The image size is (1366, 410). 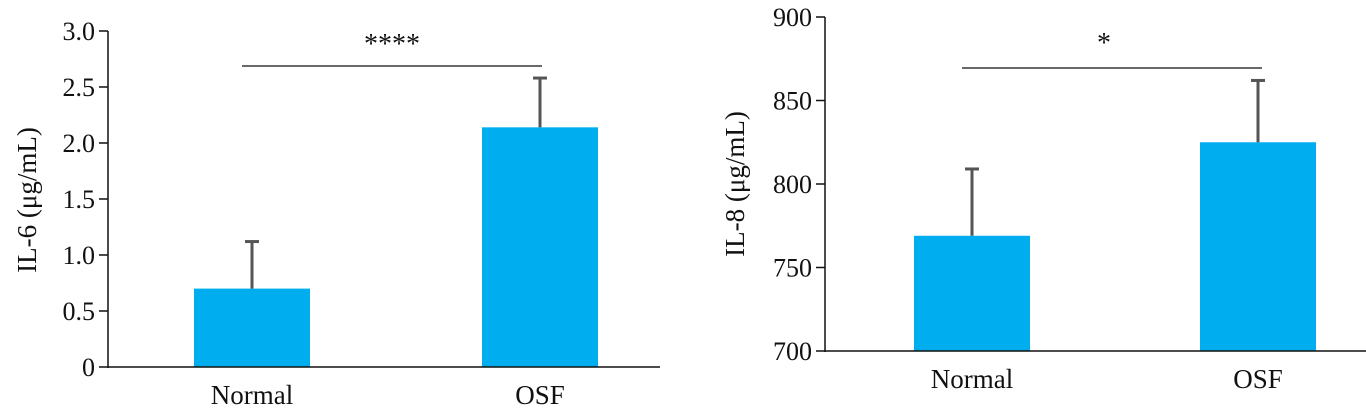 What do you see at coordinates (88, 367) in the screenshot?
I see `il6-y-tick-label: 0` at bounding box center [88, 367].